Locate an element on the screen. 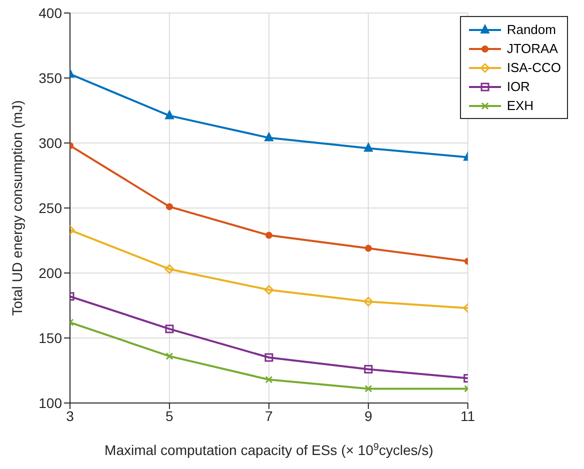  y-tick-label: 250 is located at coordinates (50, 208).